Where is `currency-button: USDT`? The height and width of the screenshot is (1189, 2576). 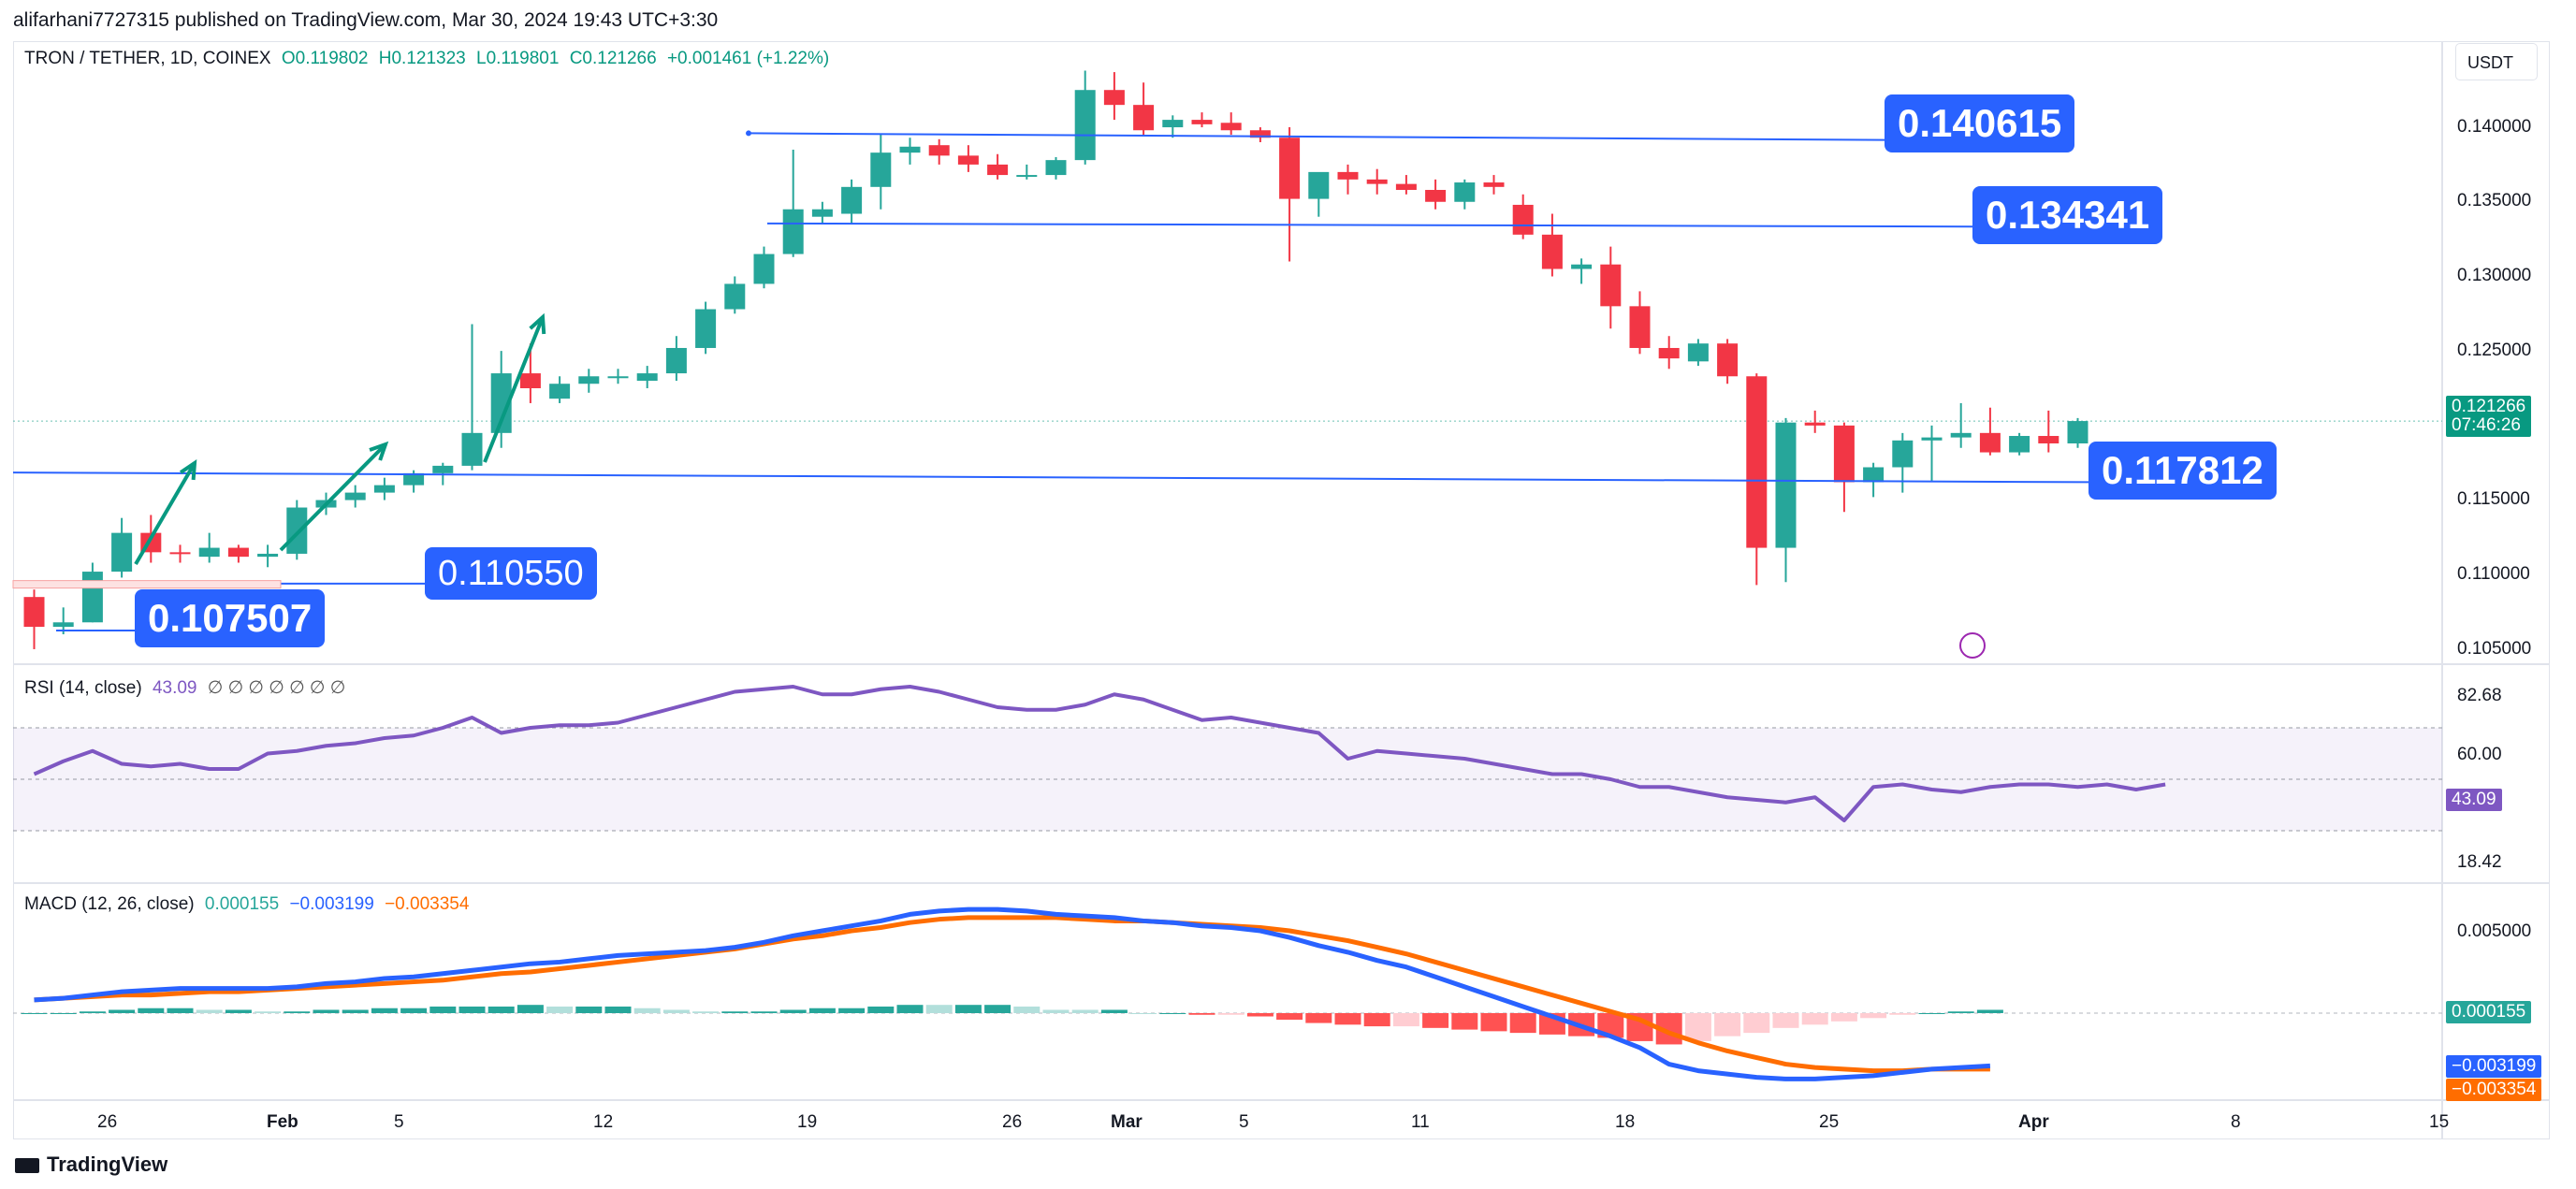 currency-button: USDT is located at coordinates (2496, 61).